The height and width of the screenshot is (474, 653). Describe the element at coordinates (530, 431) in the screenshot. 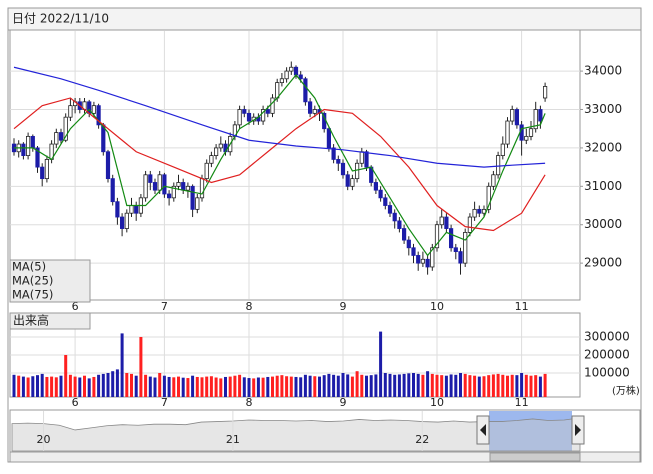

I see `range-selection` at that location.